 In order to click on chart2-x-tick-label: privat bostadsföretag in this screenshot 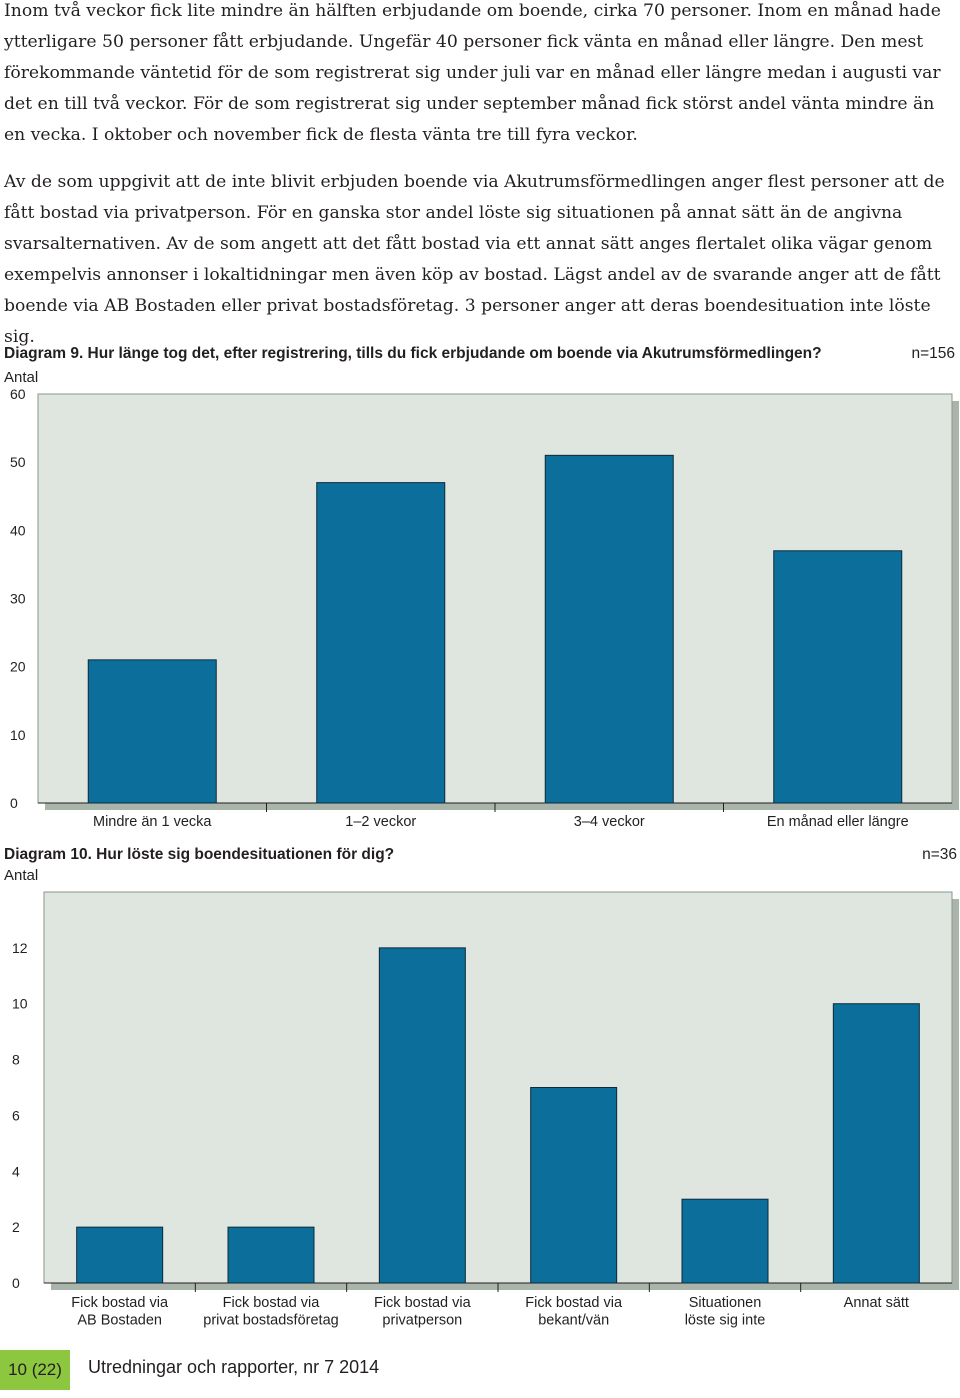, I will do `click(270, 1321)`.